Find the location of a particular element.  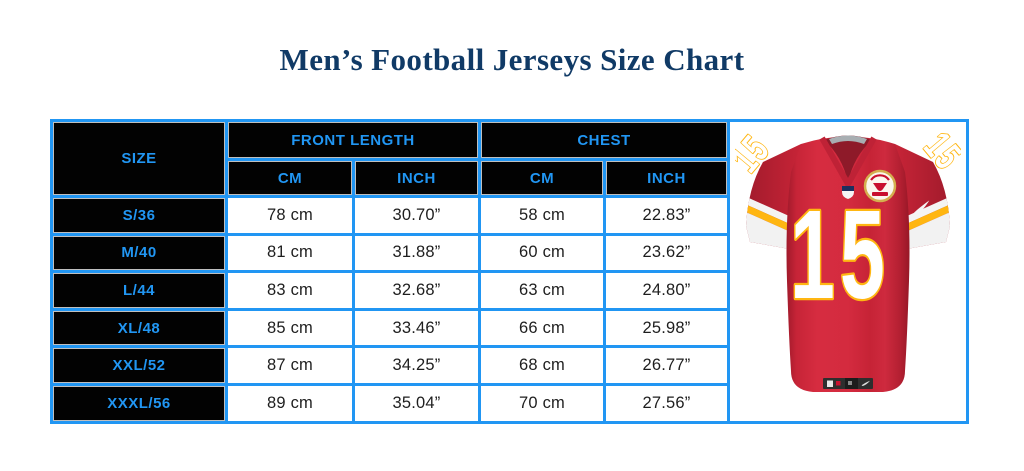

table-row: S/36 78 cm 30.70” 58 cm 22.83” is located at coordinates (509, 215).